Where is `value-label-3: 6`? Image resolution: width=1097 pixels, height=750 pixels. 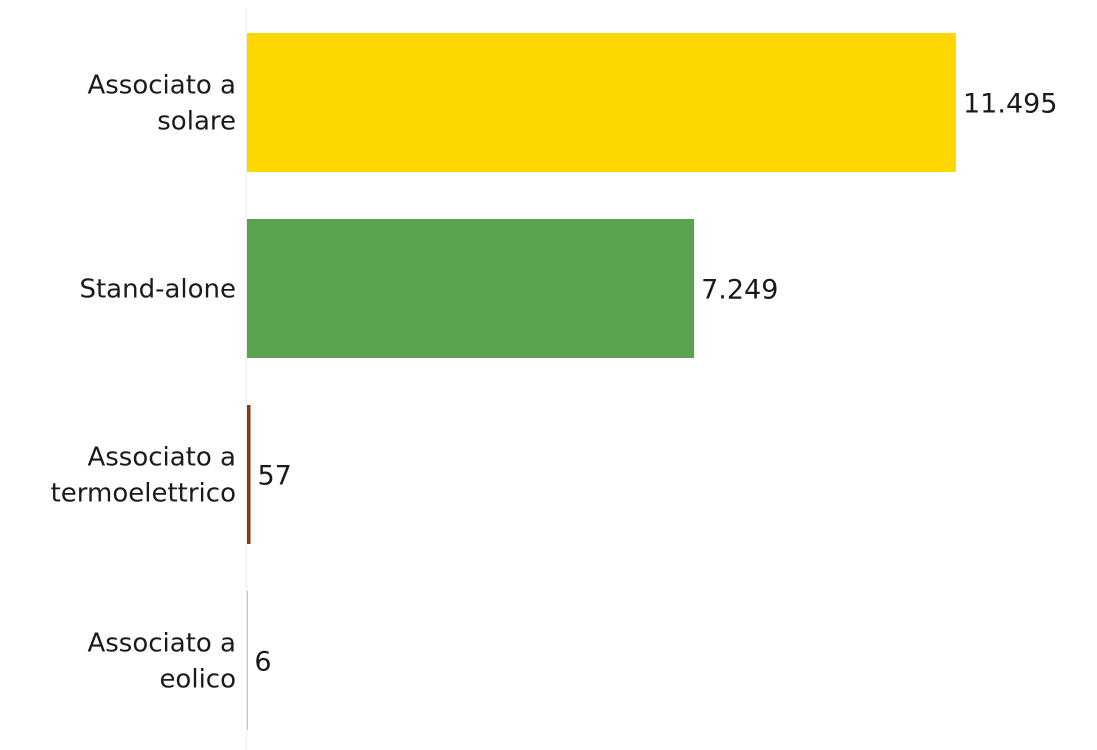 value-label-3: 6 is located at coordinates (262, 662).